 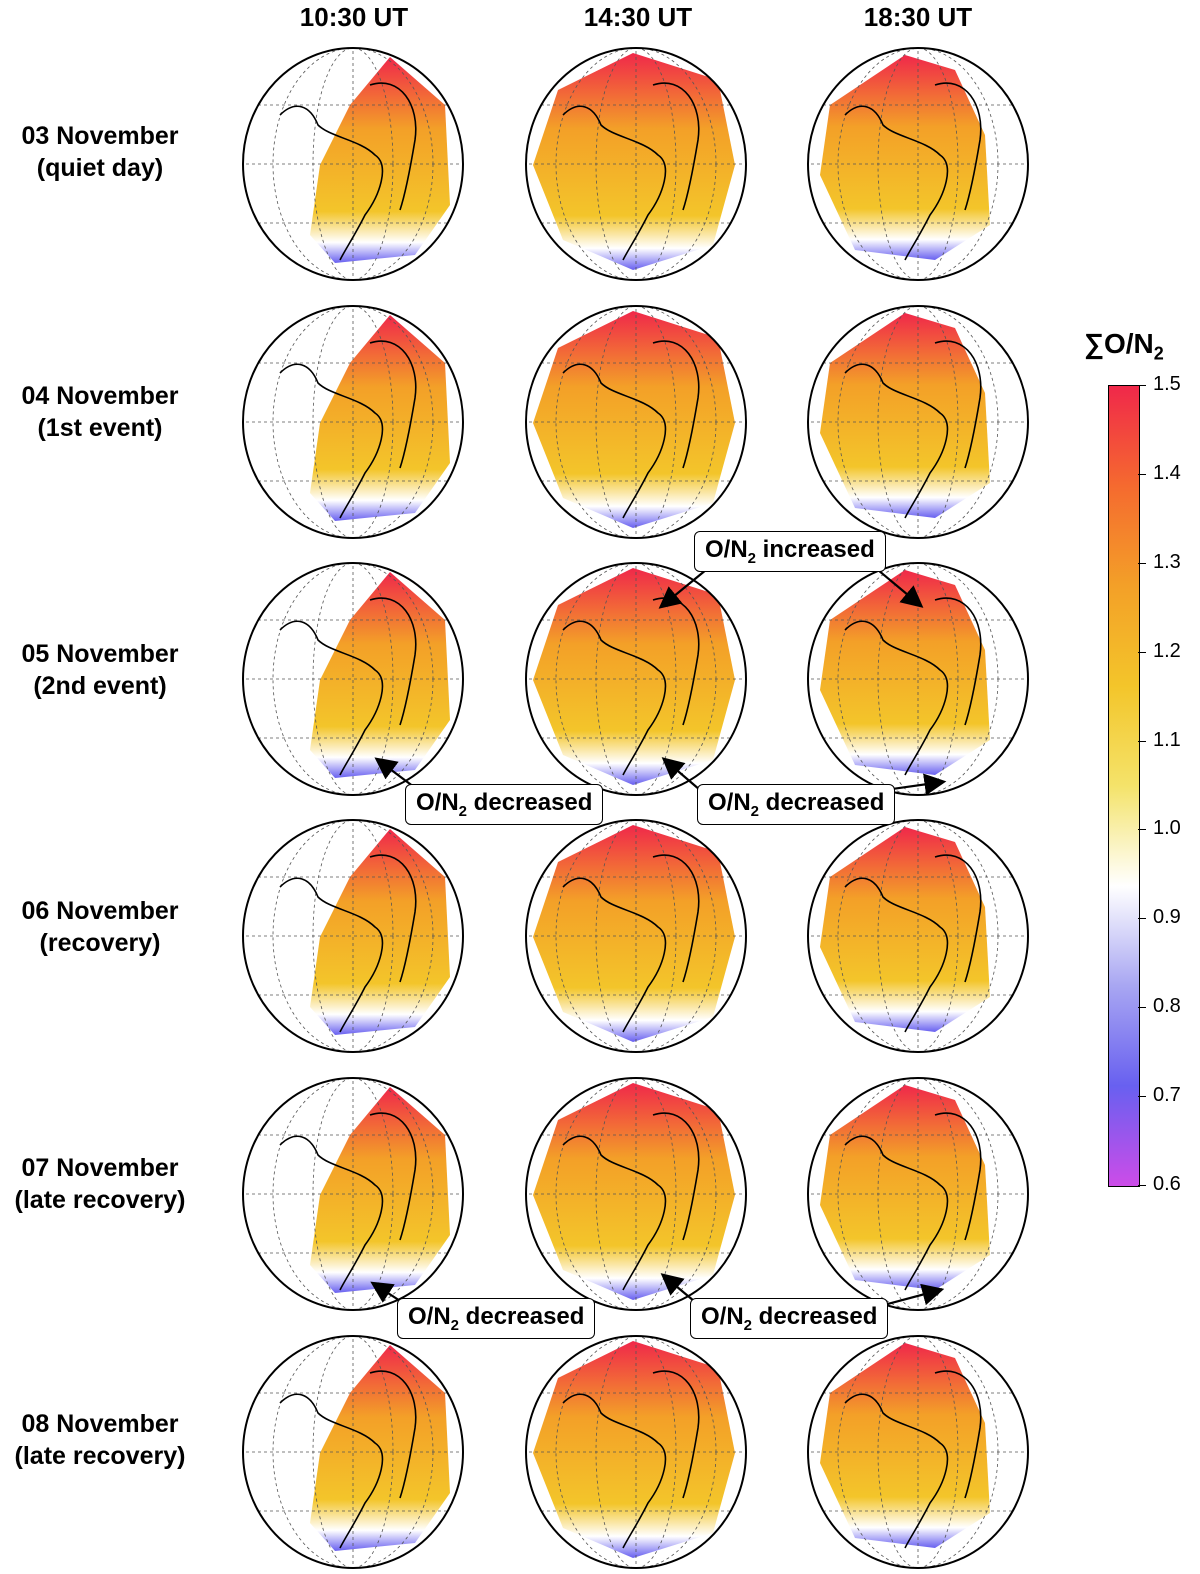 I want to click on colorbar, so click(x=1124, y=786).